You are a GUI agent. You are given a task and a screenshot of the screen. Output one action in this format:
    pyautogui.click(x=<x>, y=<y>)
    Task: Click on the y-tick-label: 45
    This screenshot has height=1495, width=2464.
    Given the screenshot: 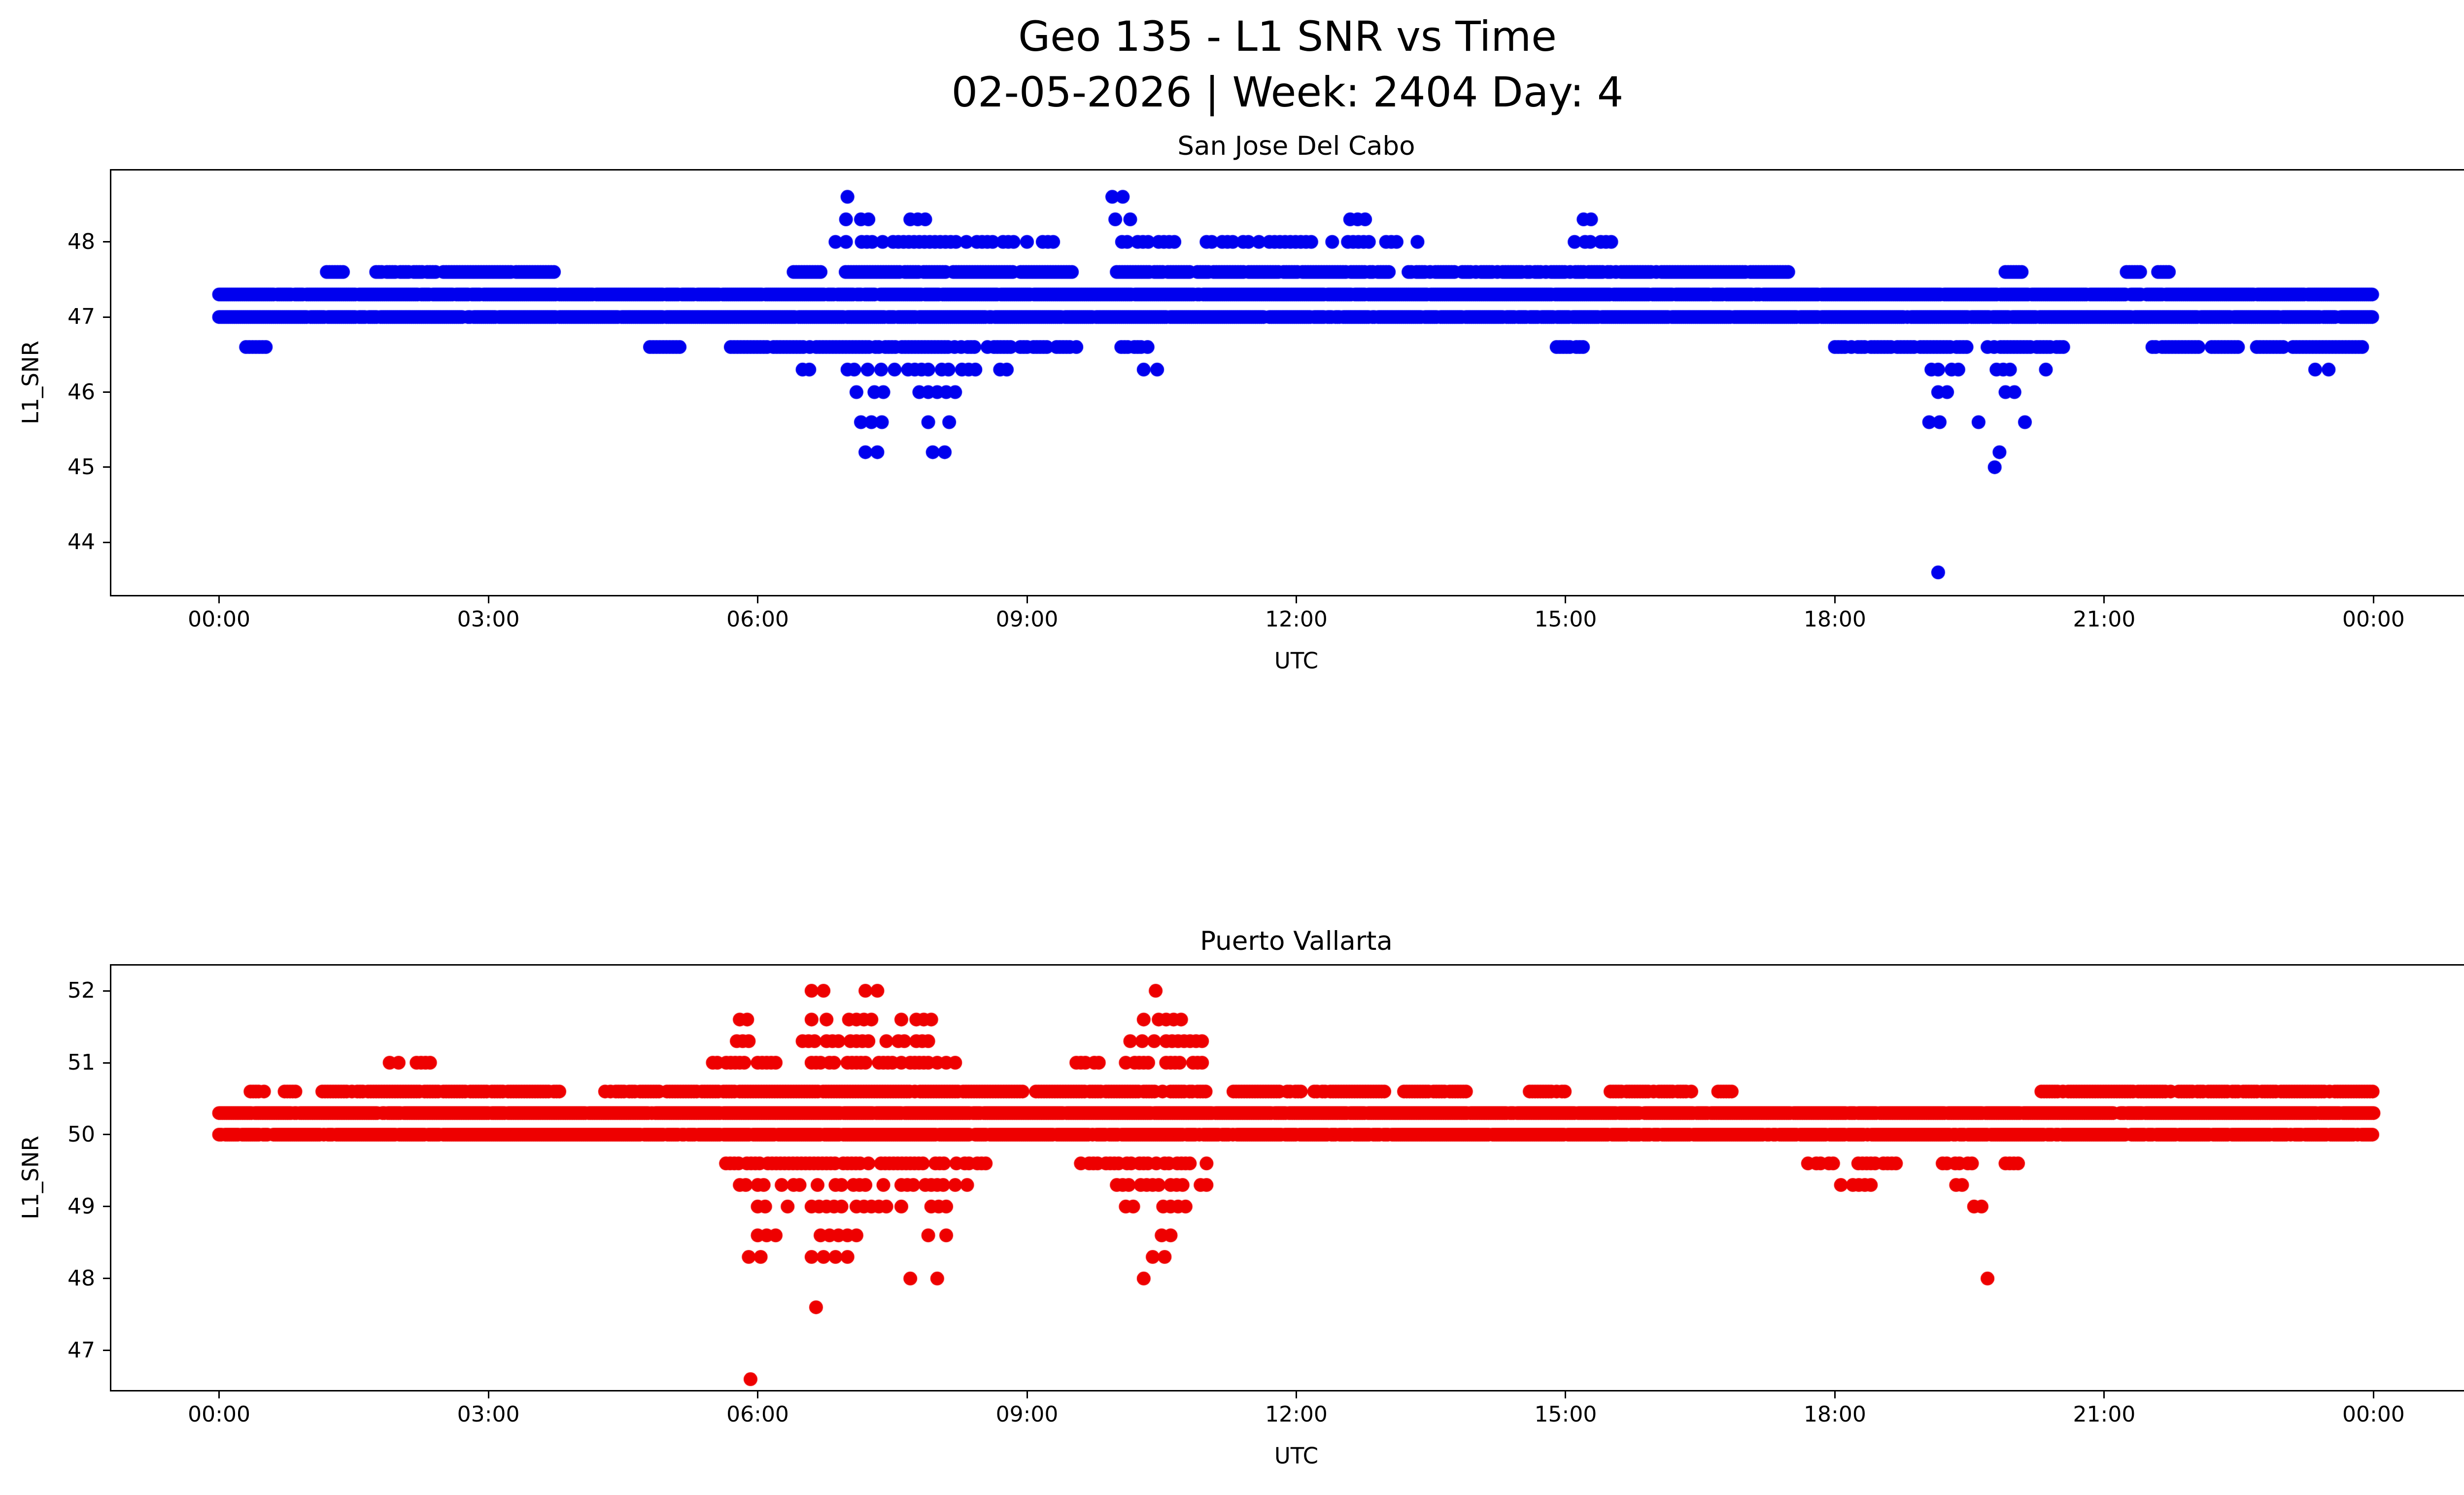 What is the action you would take?
    pyautogui.click(x=81, y=467)
    